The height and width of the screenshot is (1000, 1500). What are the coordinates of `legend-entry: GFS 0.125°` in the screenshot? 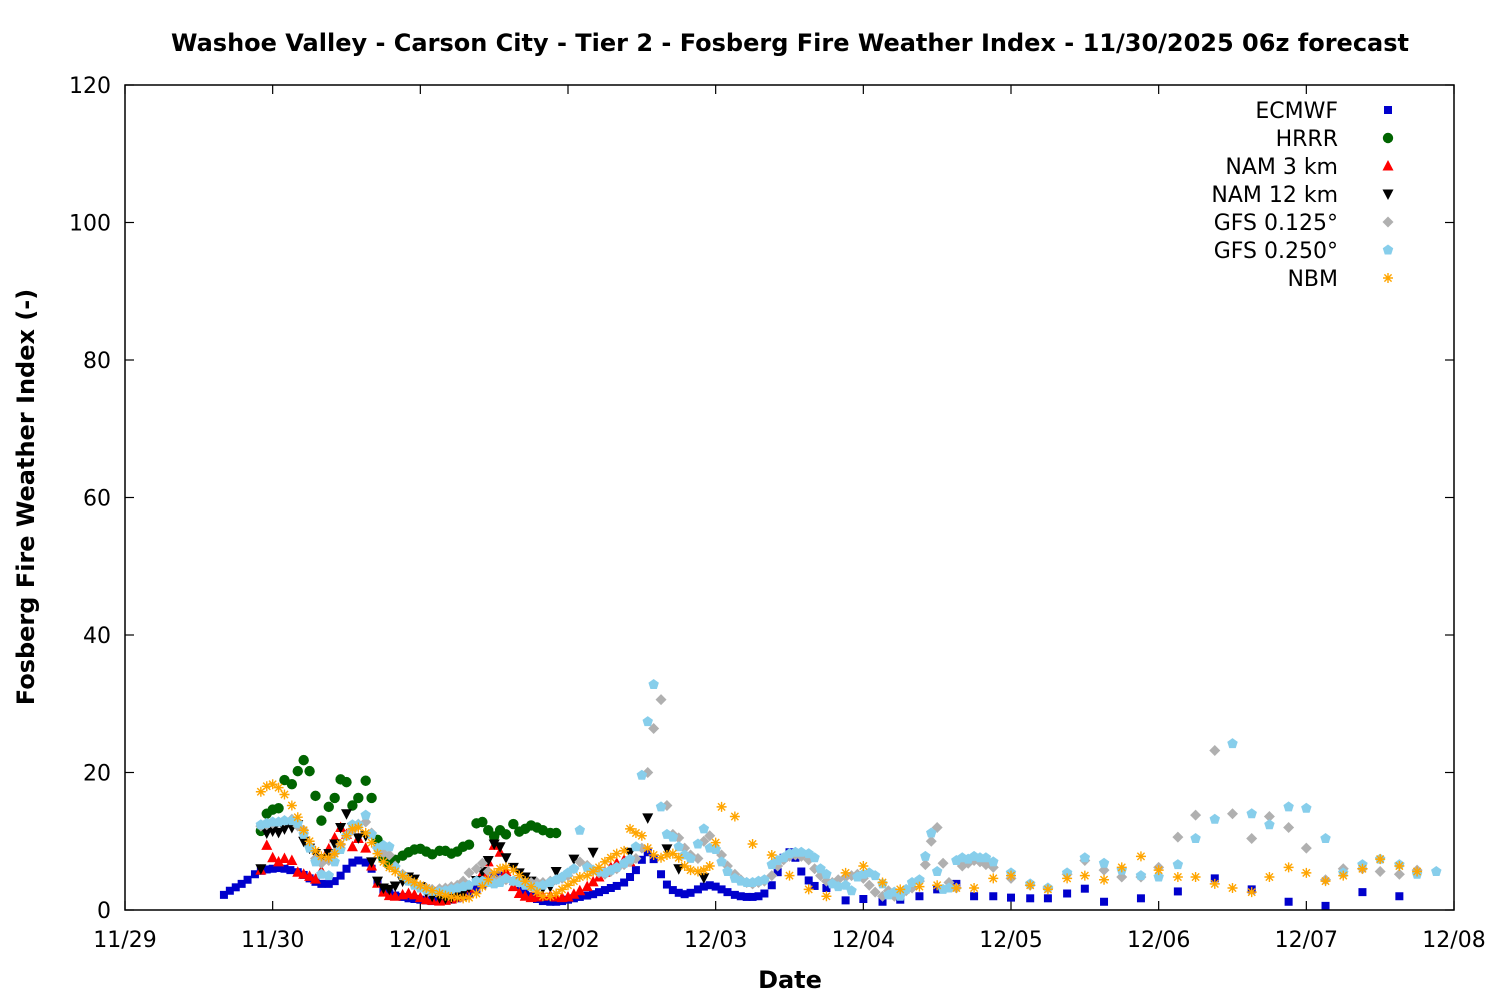 It's located at (1304, 223).